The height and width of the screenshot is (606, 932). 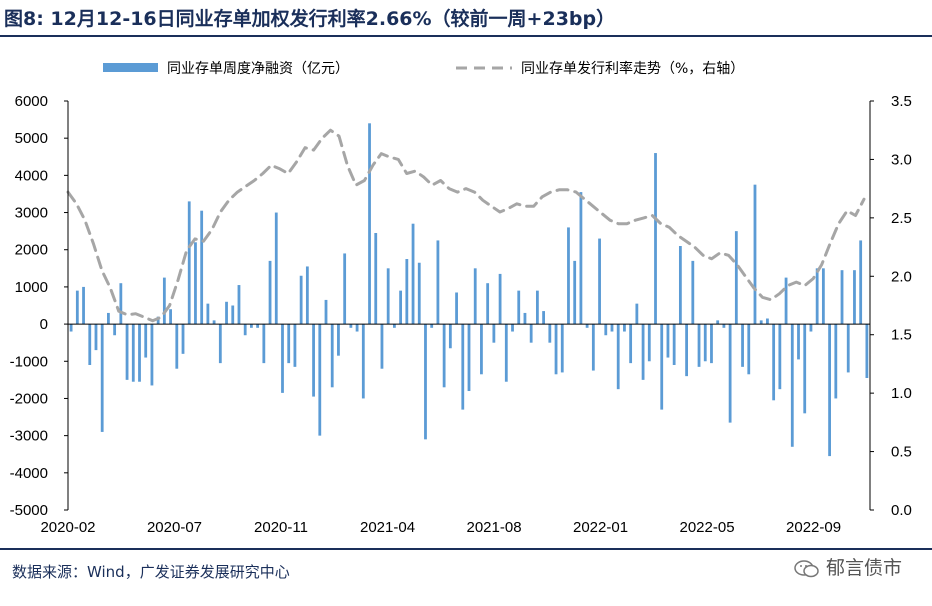 I want to click on y-right-tick-label: 3.0, so click(x=901, y=159).